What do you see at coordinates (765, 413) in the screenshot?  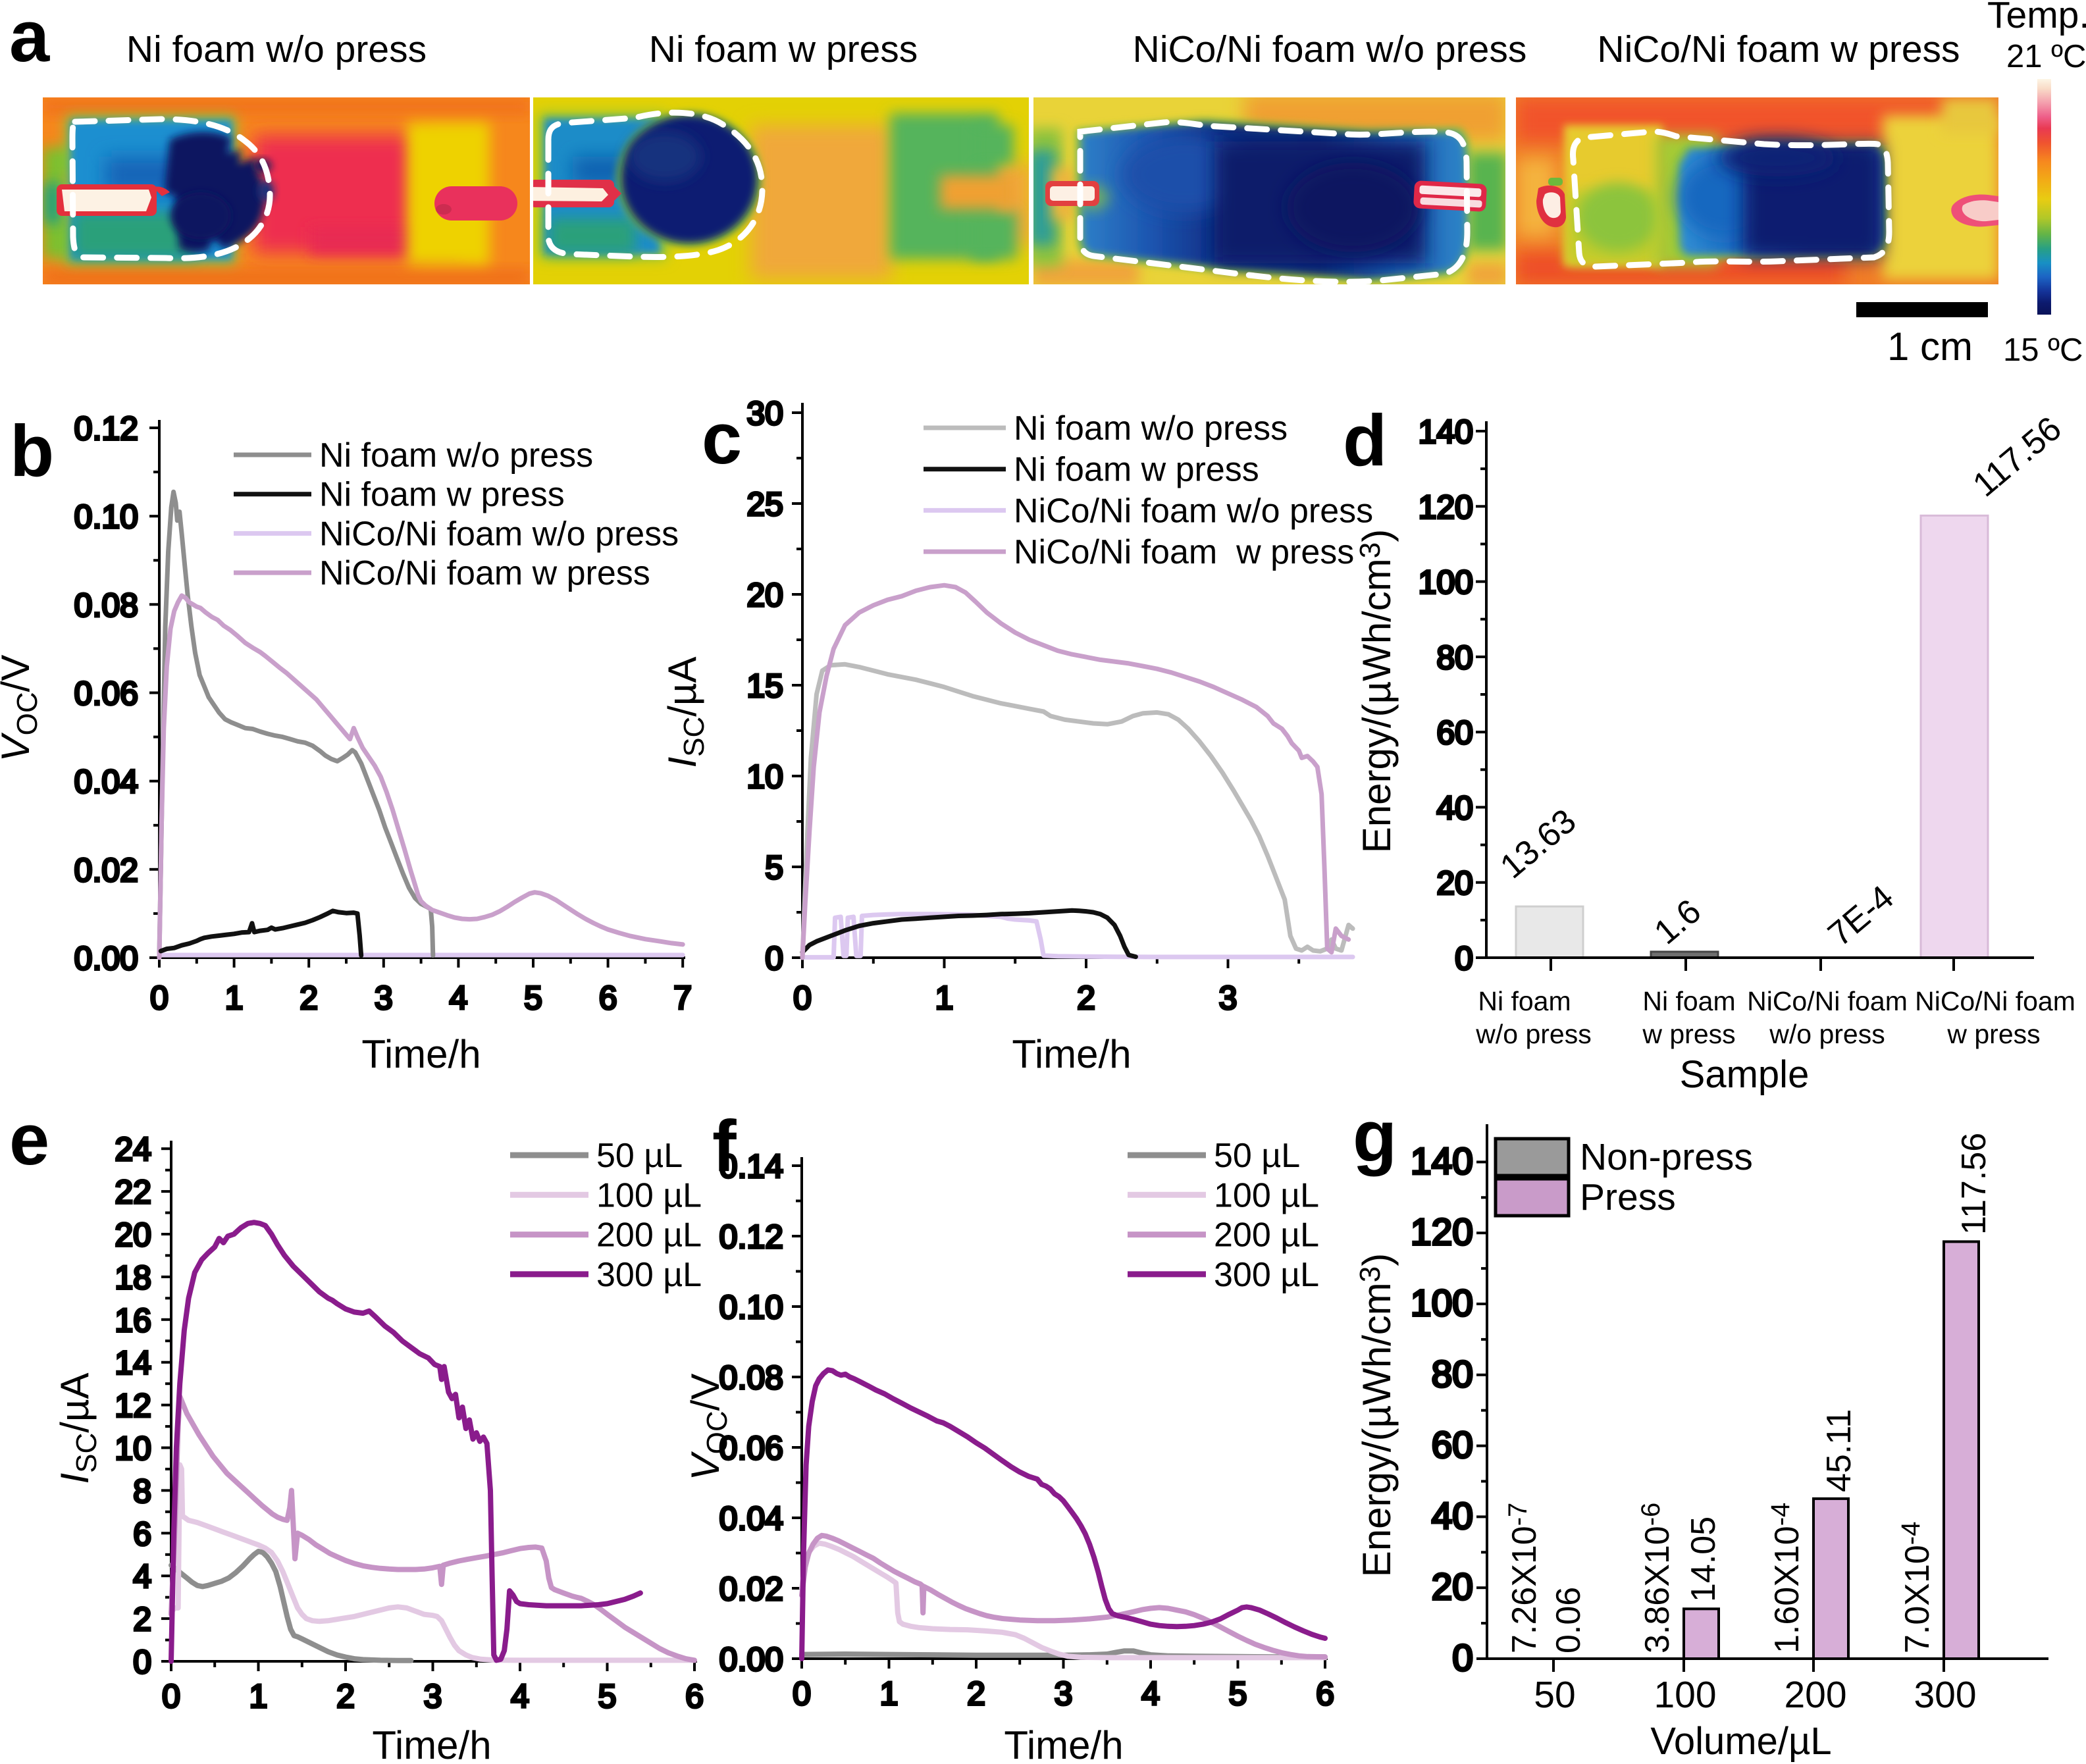 I see `svg-text: 30` at bounding box center [765, 413].